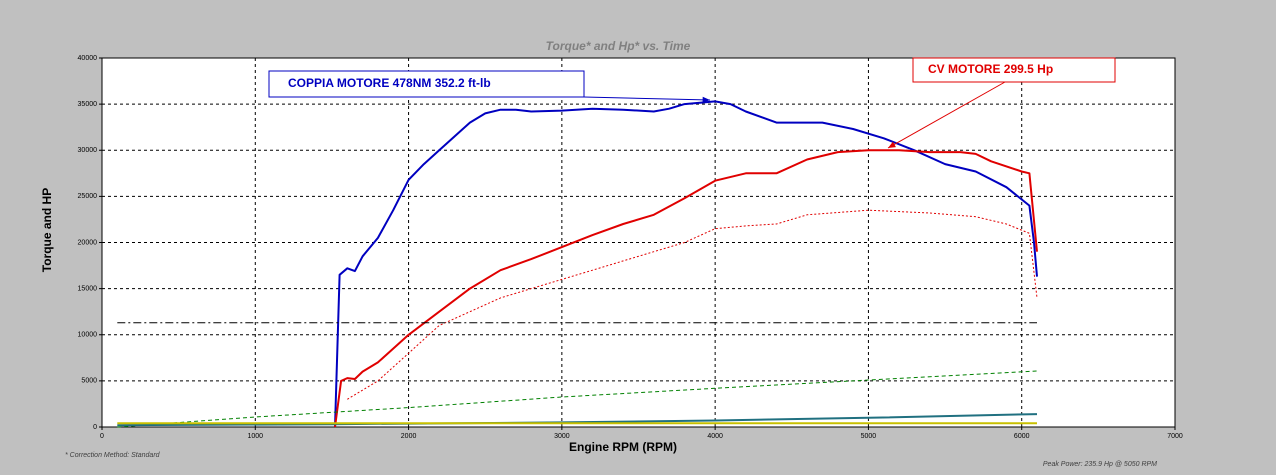 The height and width of the screenshot is (475, 1276). Describe the element at coordinates (869, 436) in the screenshot. I see `x-tick-label: 5000` at that location.